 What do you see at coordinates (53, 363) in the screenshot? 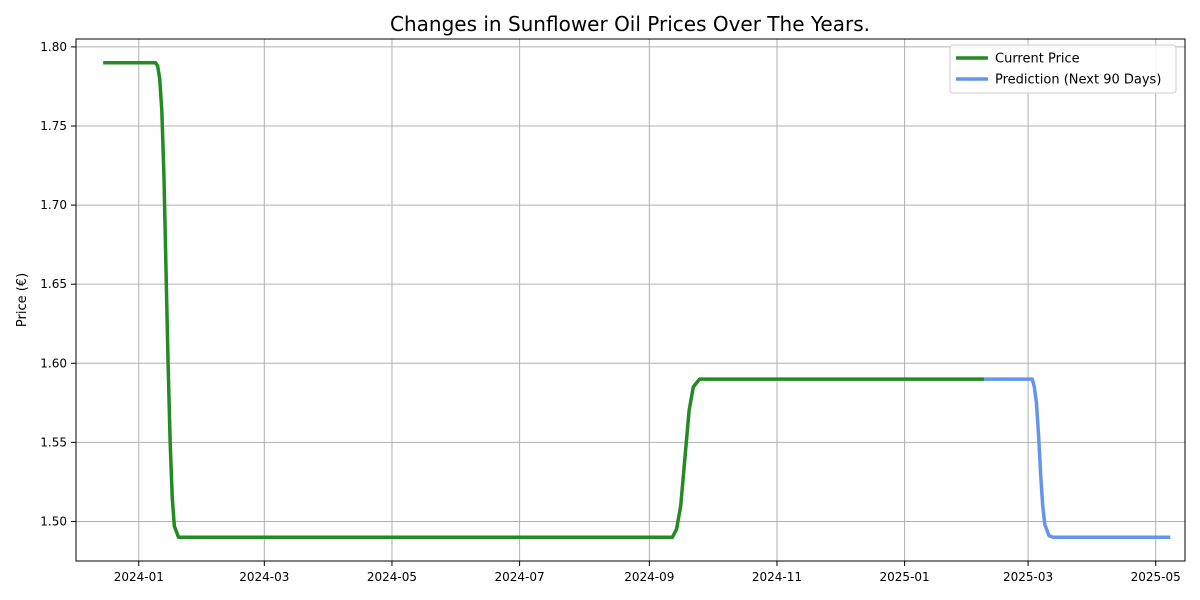
I see `y-tick-label: 1.60` at bounding box center [53, 363].